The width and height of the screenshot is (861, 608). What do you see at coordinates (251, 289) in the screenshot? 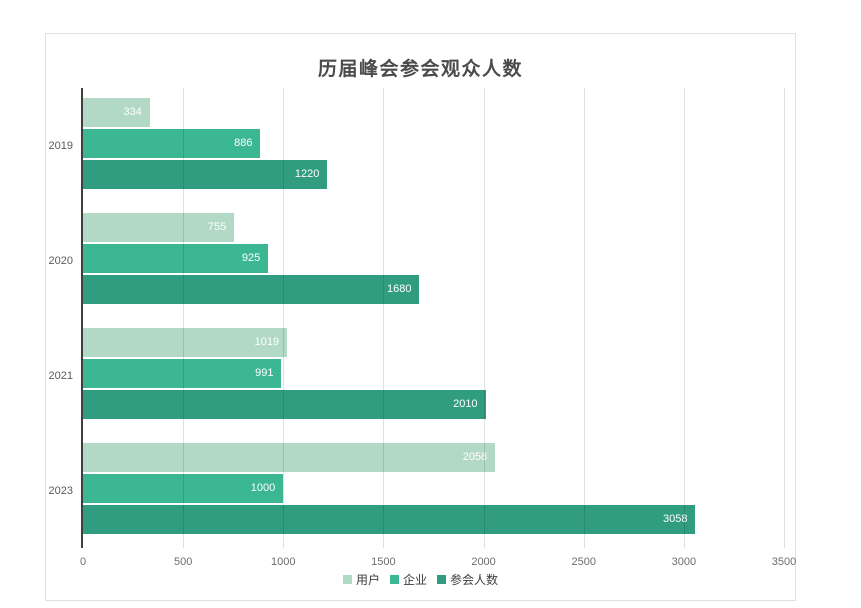
I see `bar: 1680` at bounding box center [251, 289].